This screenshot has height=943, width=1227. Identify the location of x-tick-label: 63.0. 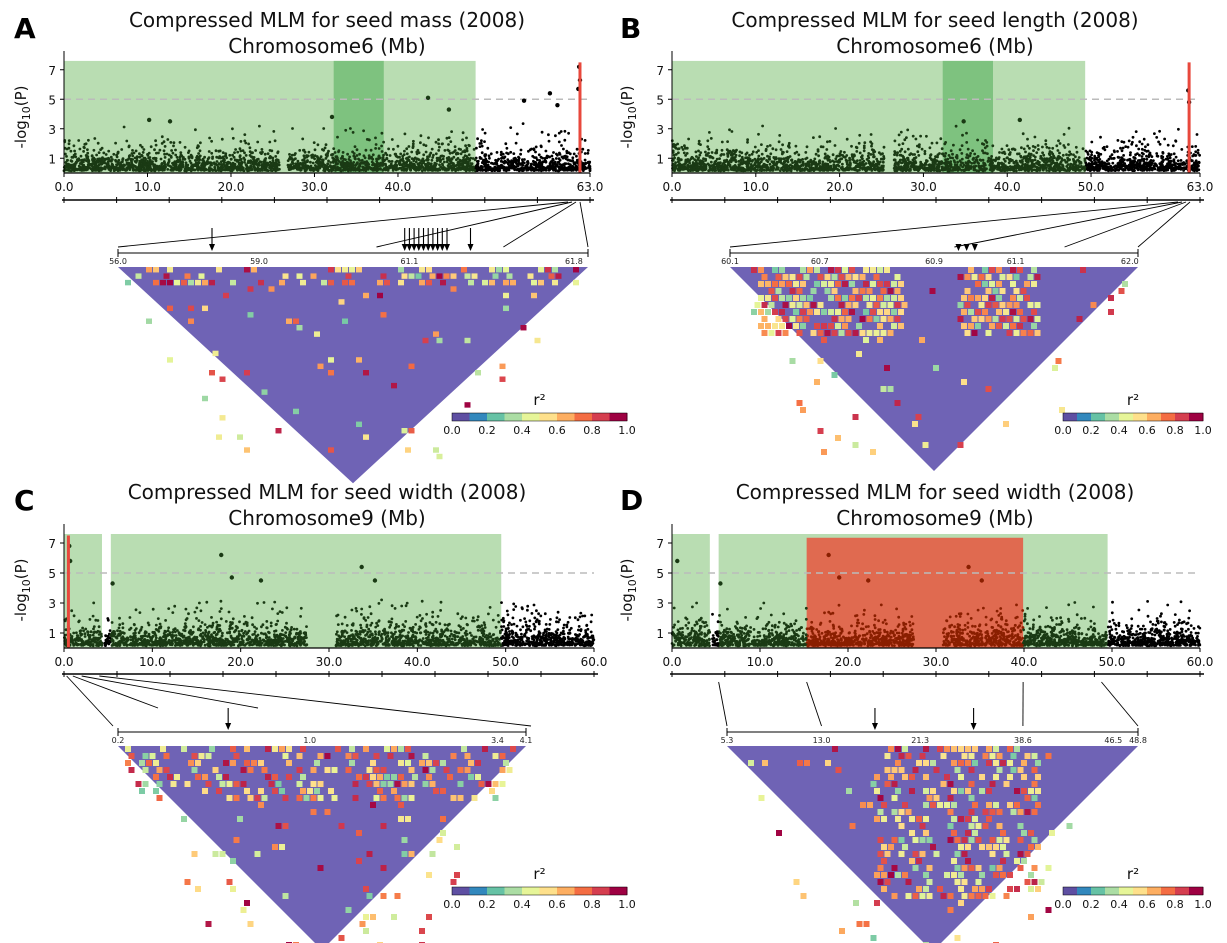
(590, 187).